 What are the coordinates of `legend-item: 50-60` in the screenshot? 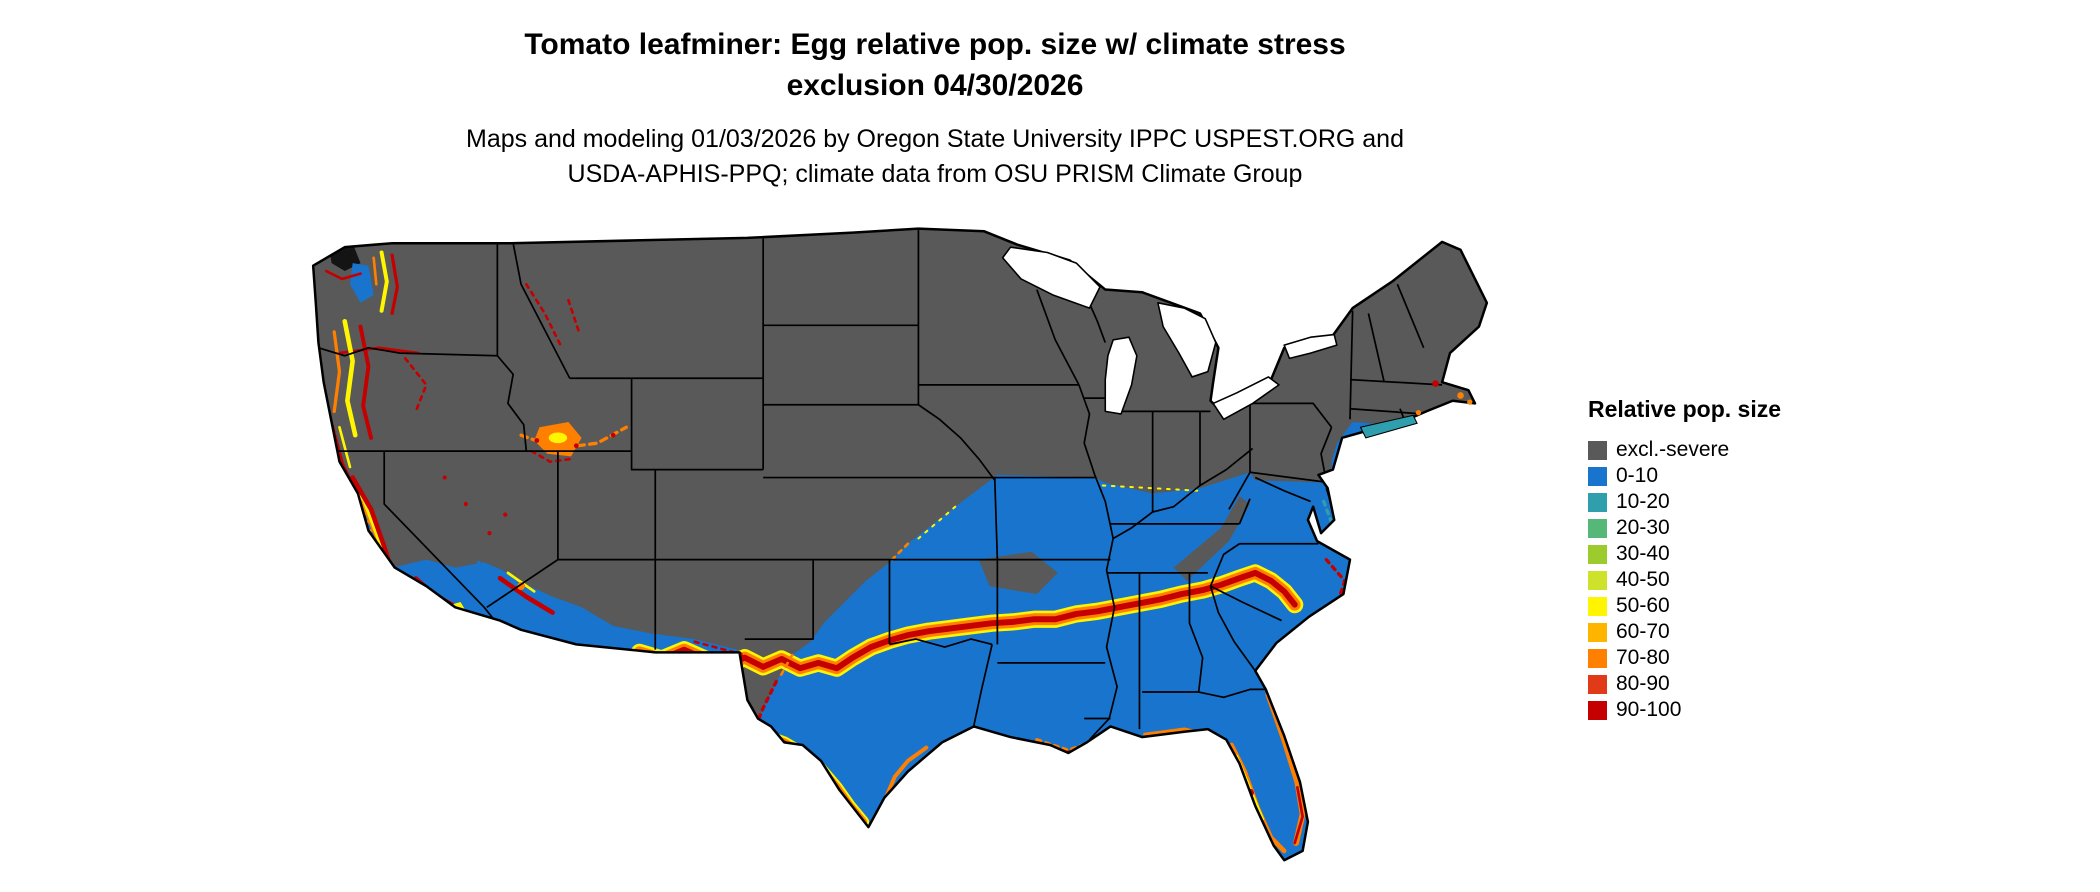 It's located at (1684, 606).